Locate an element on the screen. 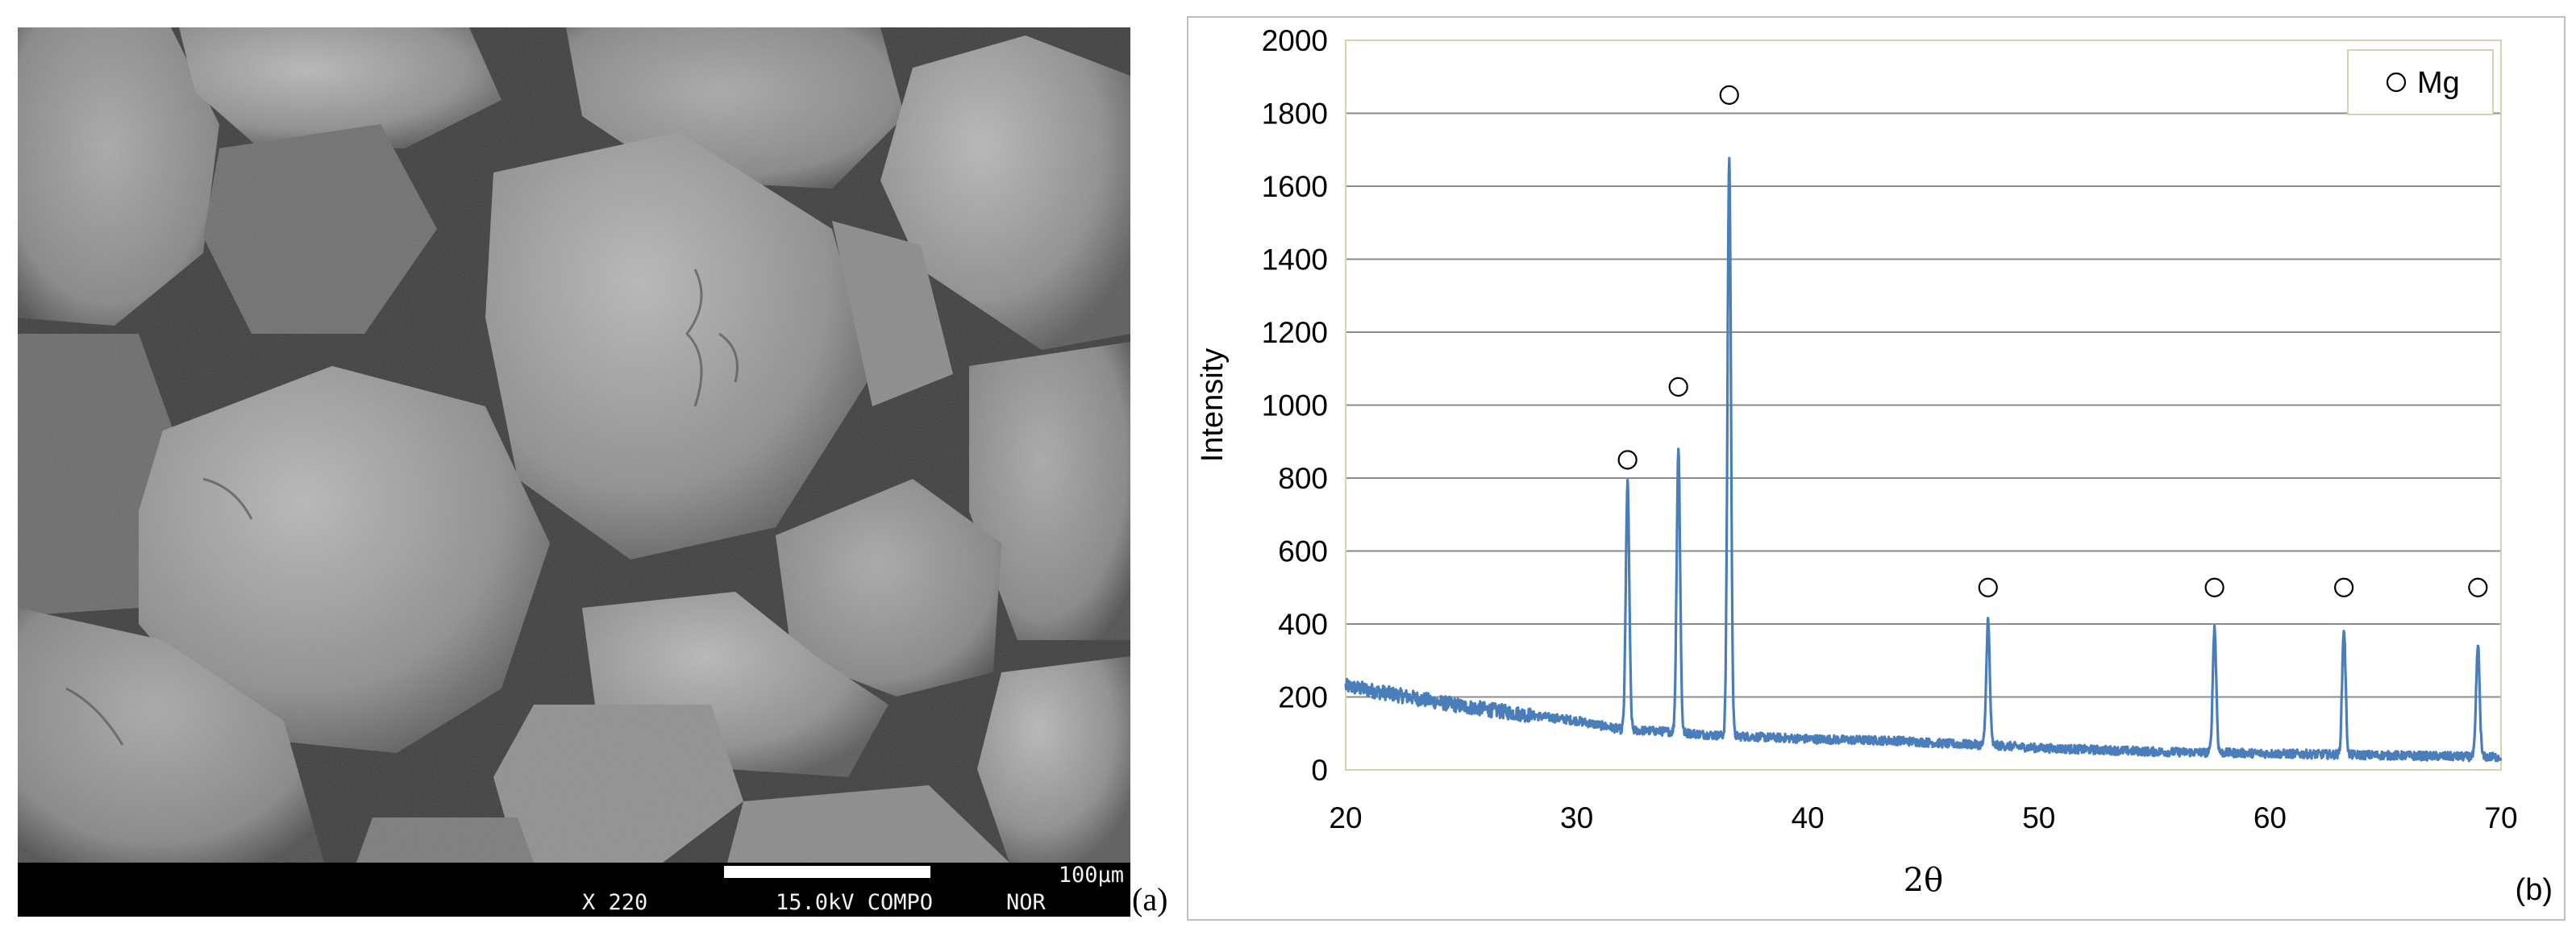 Image resolution: width=2576 pixels, height=936 pixels. x-tick-label-40: 40 is located at coordinates (1809, 817).